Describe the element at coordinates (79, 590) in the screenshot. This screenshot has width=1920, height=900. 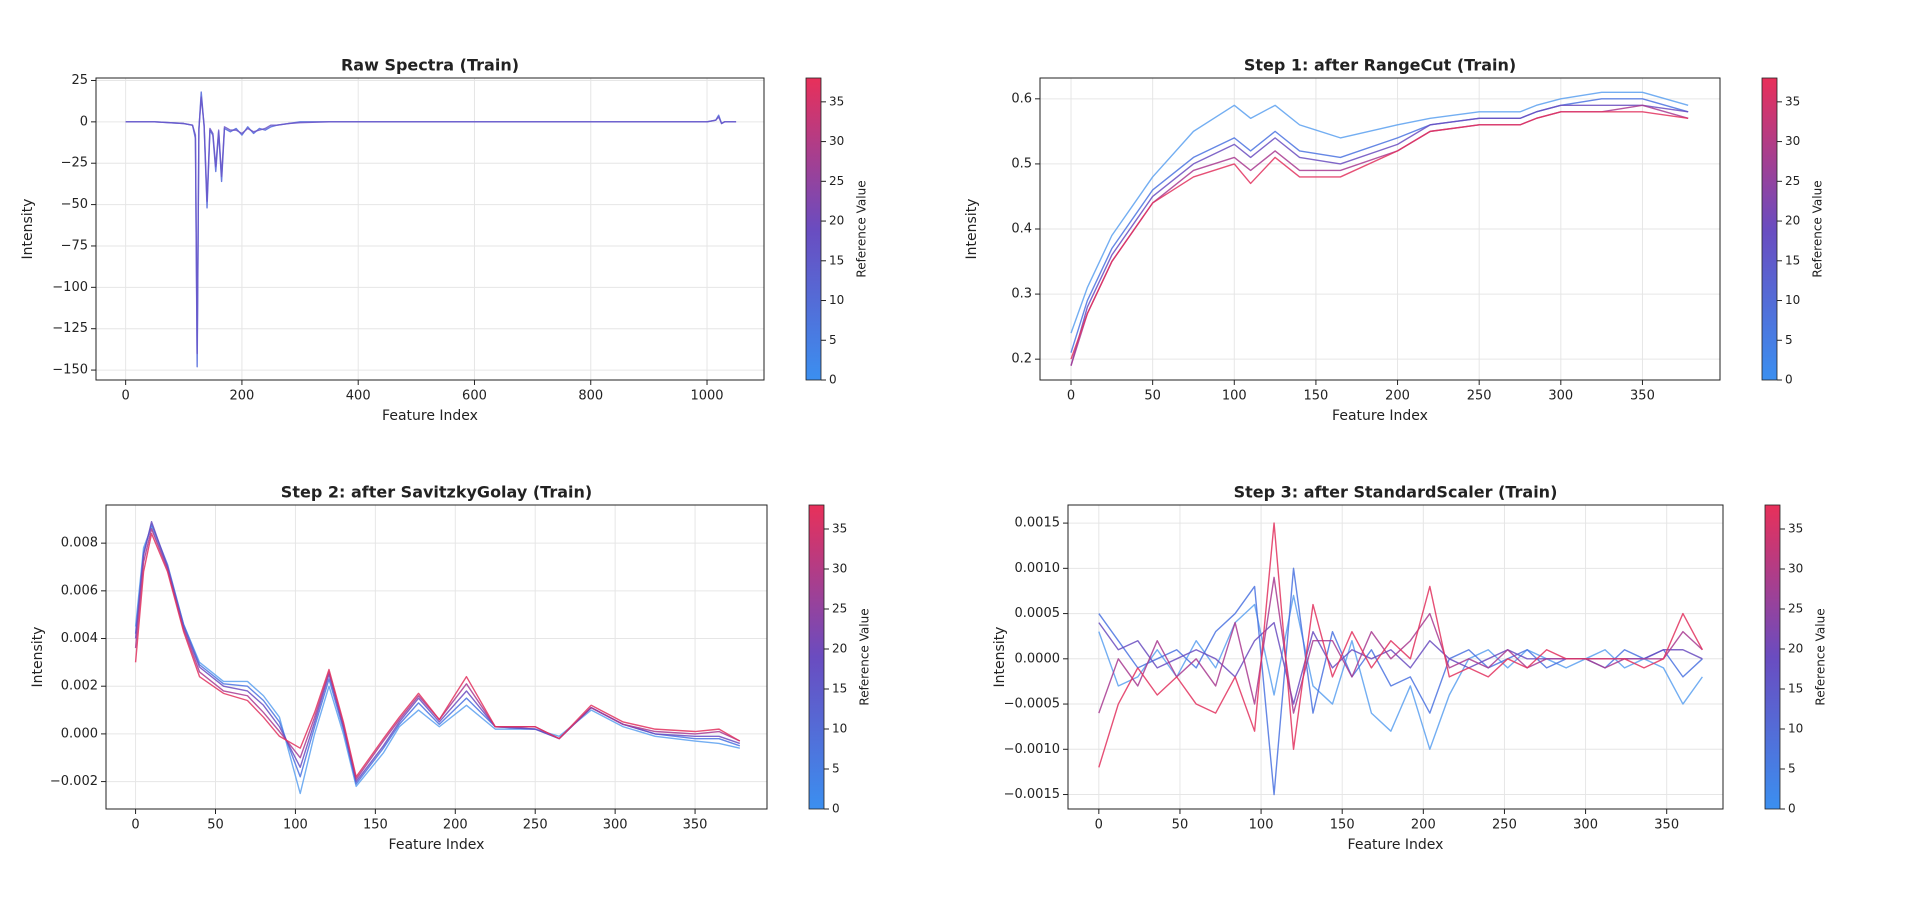
I see `y-tick-label: 0.006` at that location.